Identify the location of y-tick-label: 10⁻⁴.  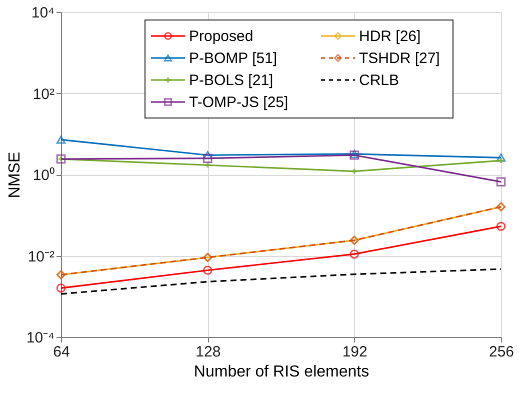
(40, 338).